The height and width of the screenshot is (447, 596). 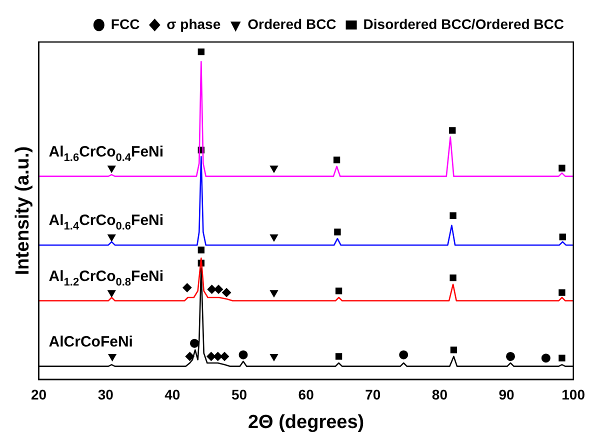 What do you see at coordinates (125, 24) in the screenshot?
I see `legend-label: FCC` at bounding box center [125, 24].